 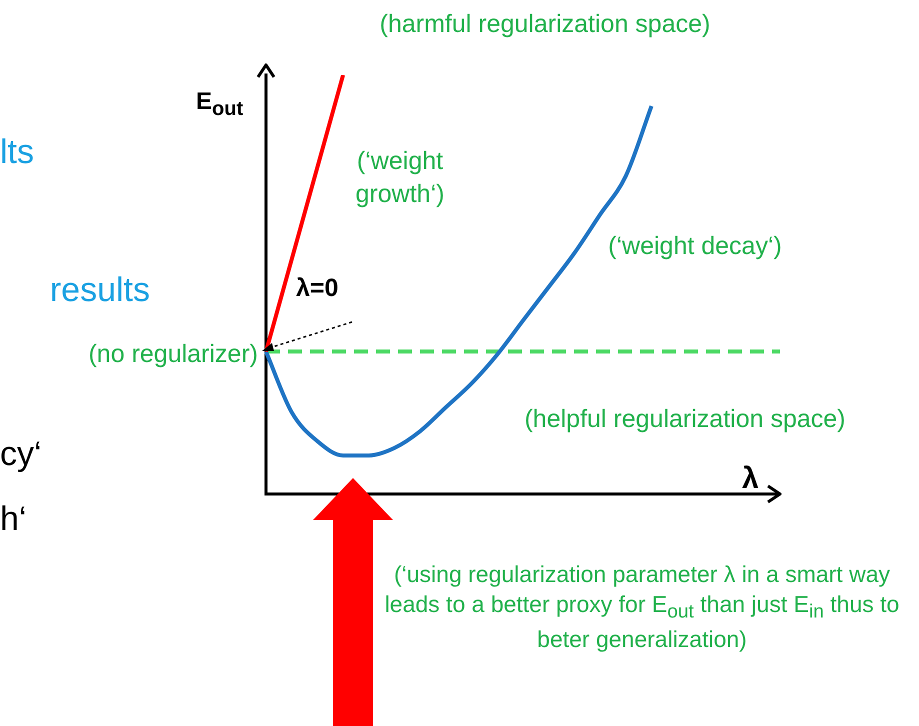 What do you see at coordinates (750, 479) in the screenshot?
I see `x-axis-title: λ` at bounding box center [750, 479].